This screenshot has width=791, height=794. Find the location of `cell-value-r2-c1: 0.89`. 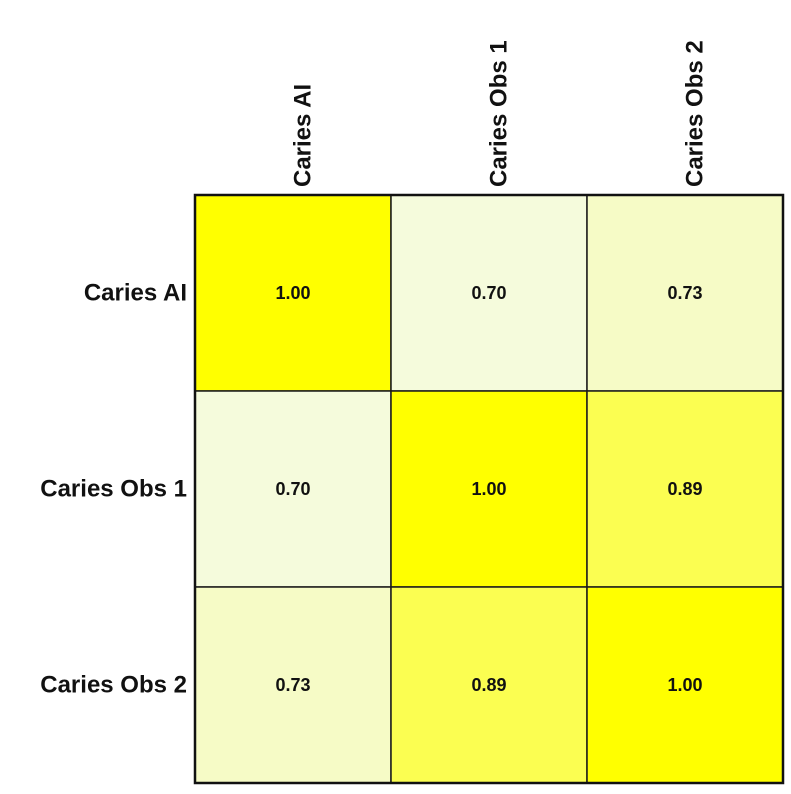

cell-value-r2-c1: 0.89 is located at coordinates (488, 685).